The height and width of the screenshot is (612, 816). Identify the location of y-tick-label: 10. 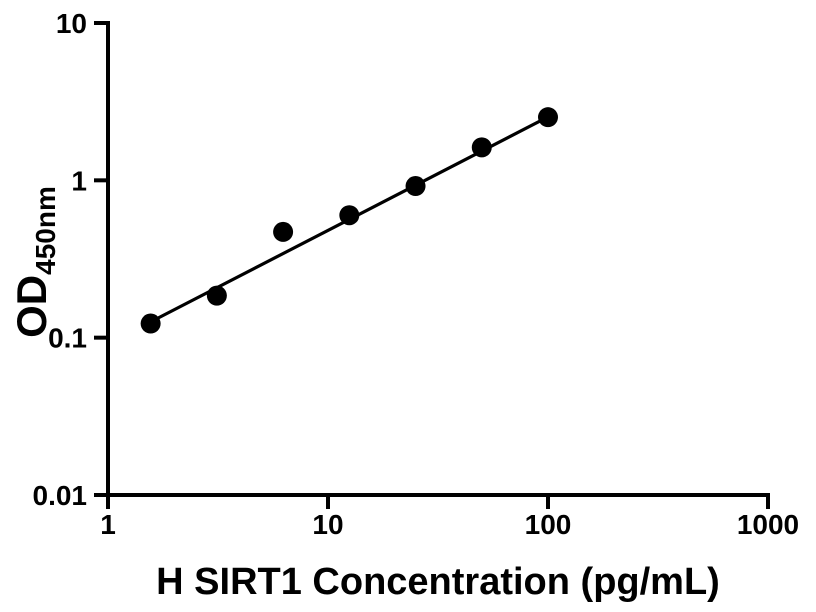
(71, 23).